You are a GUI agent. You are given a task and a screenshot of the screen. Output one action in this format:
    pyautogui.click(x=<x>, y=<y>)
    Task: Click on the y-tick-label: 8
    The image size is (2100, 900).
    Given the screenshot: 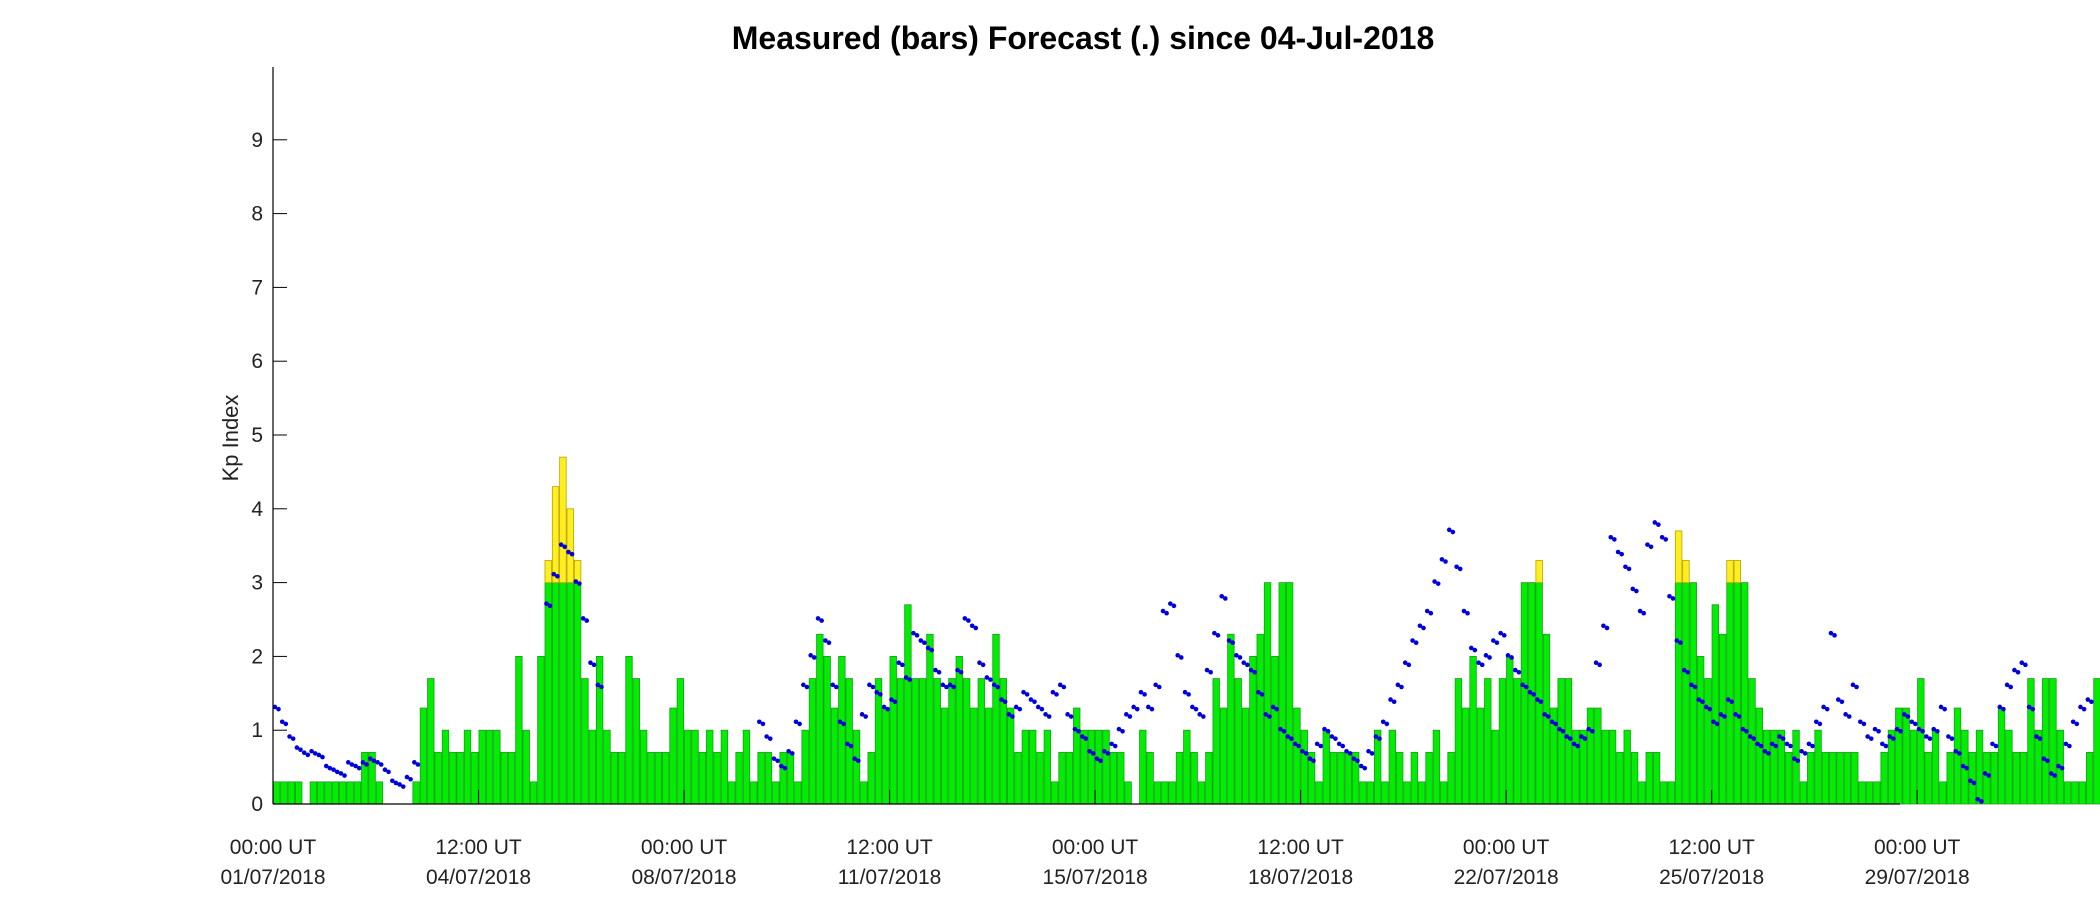 What is the action you would take?
    pyautogui.click(x=257, y=214)
    